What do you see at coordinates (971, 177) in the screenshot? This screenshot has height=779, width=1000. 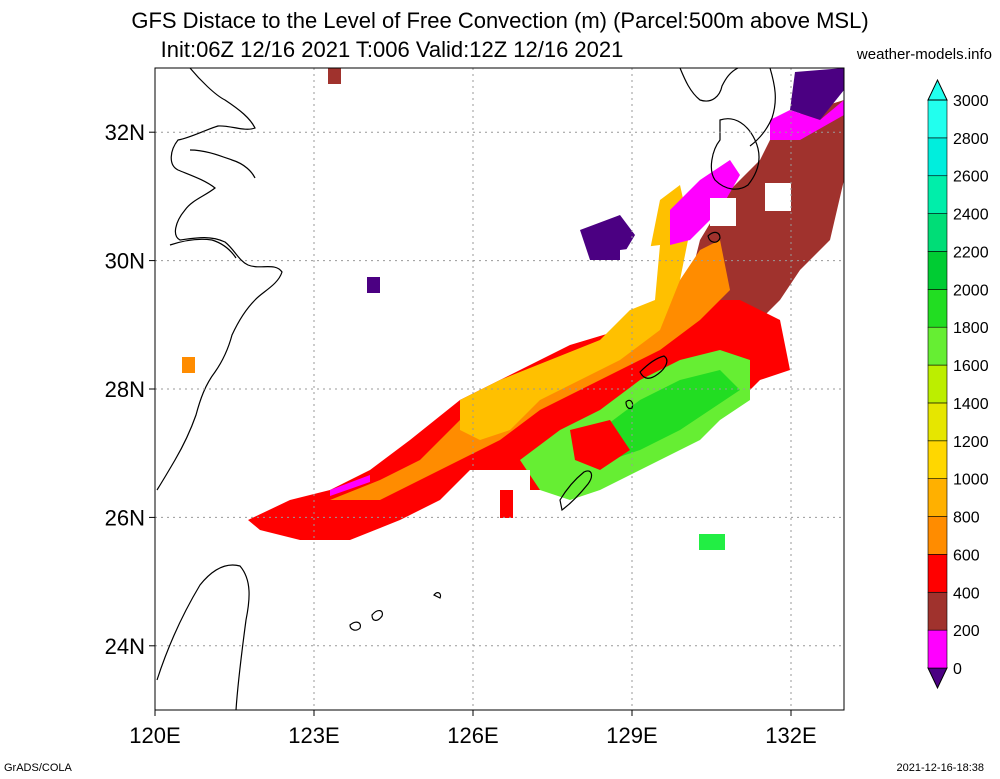 I see `colorbar-label: 2600` at bounding box center [971, 177].